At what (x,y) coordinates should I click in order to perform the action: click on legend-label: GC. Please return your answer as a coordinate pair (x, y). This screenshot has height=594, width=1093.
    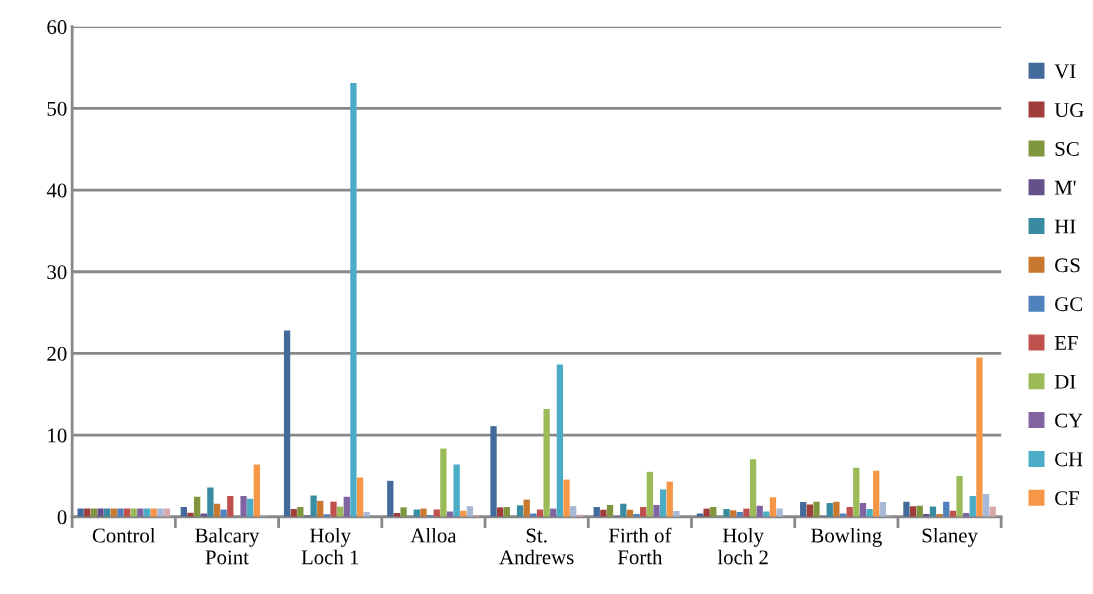
    Looking at the image, I should click on (1069, 304).